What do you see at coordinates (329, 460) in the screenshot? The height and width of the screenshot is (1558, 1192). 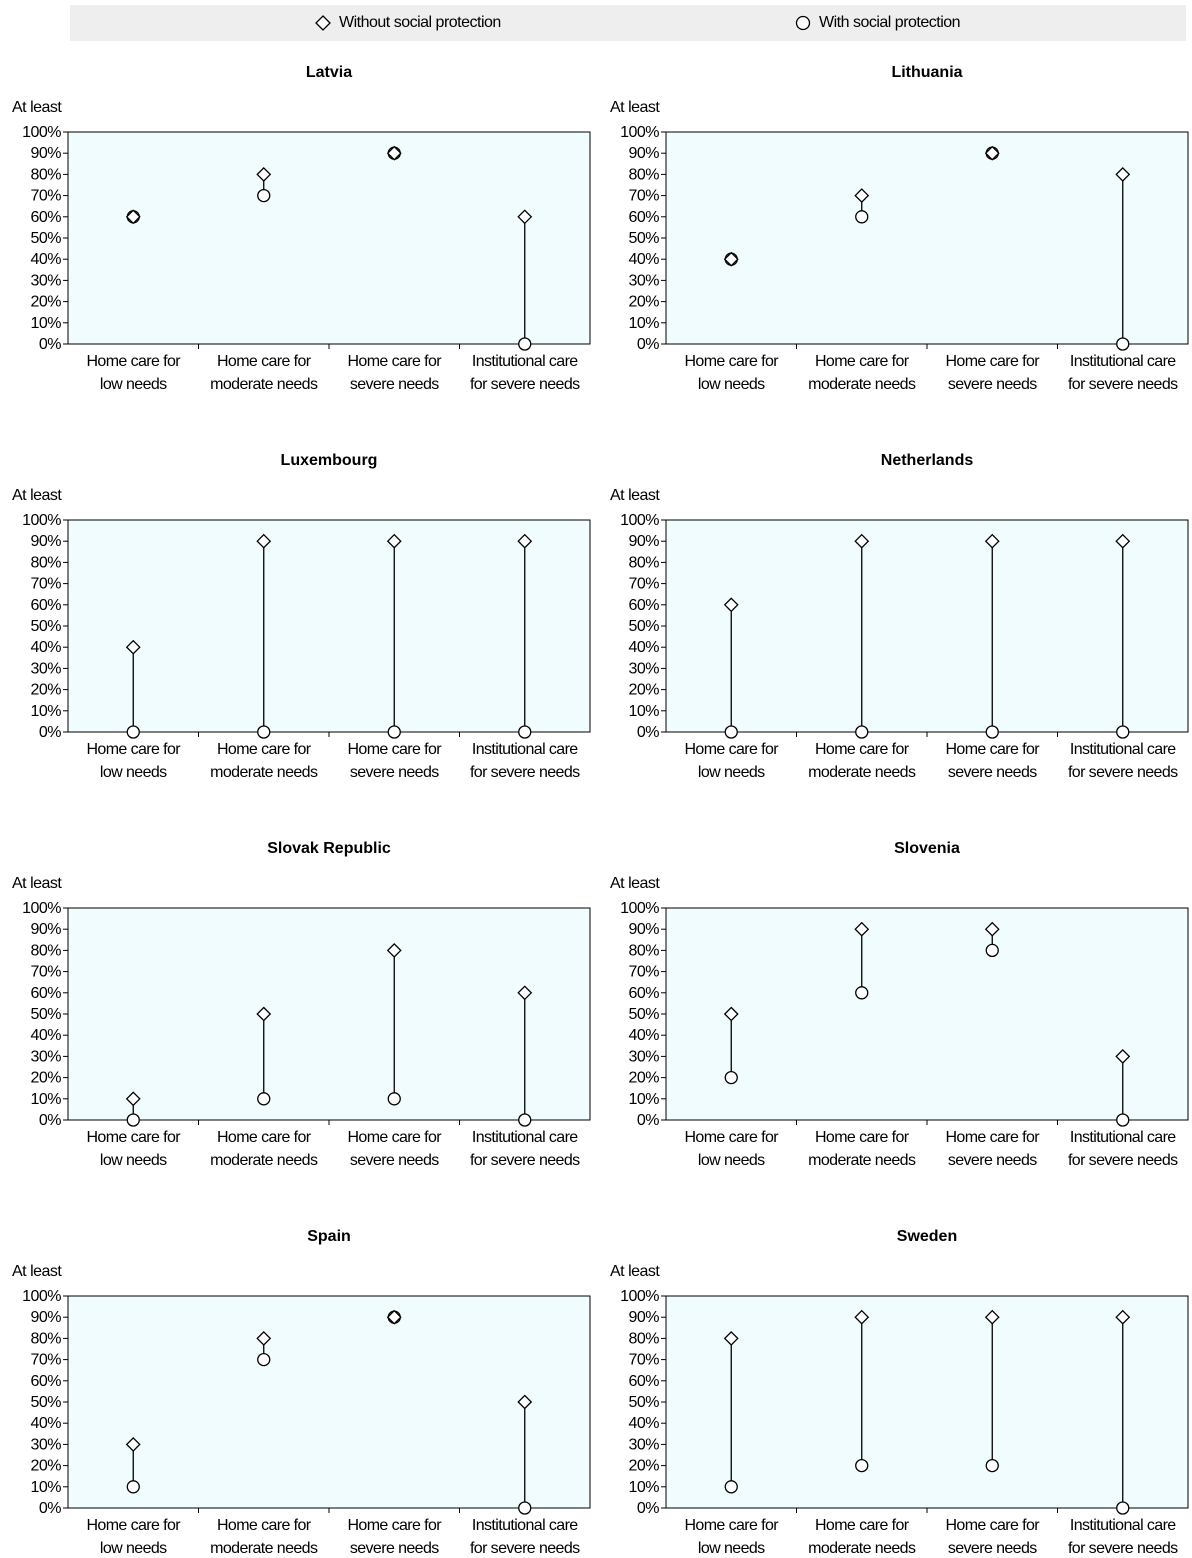 I see `chart-title: Luxembourg` at bounding box center [329, 460].